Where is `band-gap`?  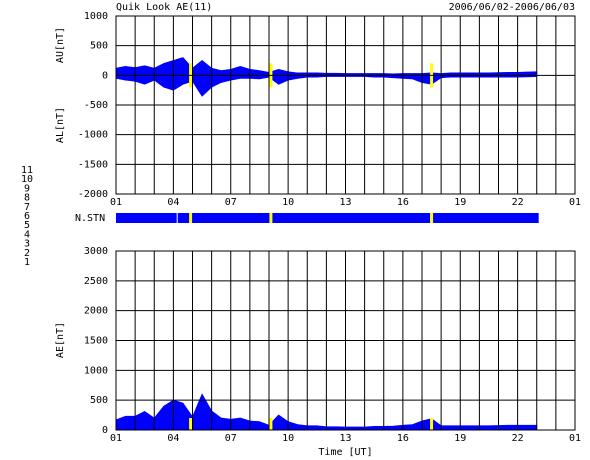 band-gap is located at coordinates (177, 218).